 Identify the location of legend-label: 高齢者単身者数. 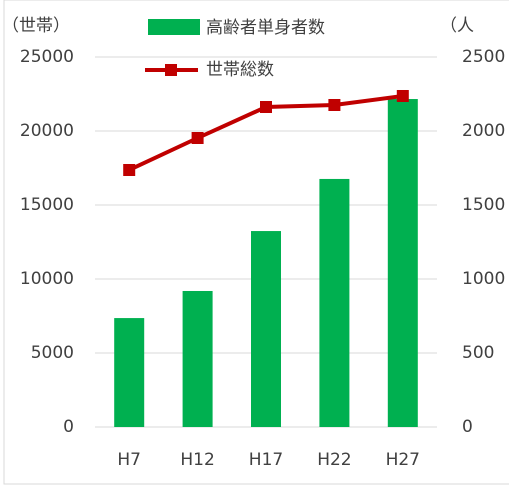
(265, 28).